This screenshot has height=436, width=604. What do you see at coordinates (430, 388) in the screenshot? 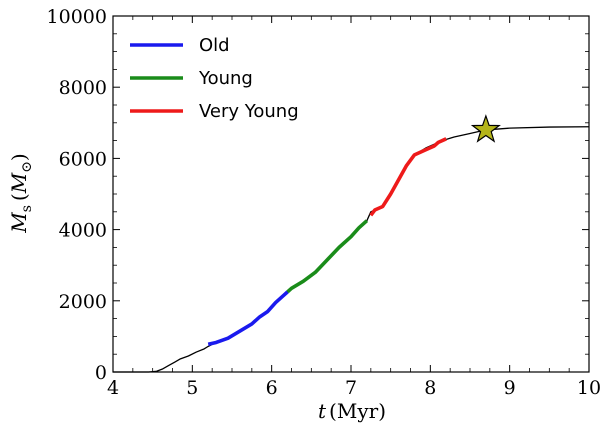
I see `x-tick-label: 8` at bounding box center [430, 388].